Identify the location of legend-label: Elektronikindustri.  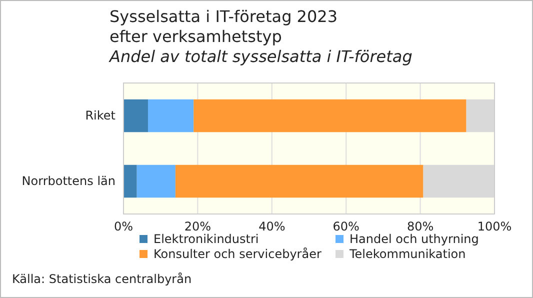
(206, 239).